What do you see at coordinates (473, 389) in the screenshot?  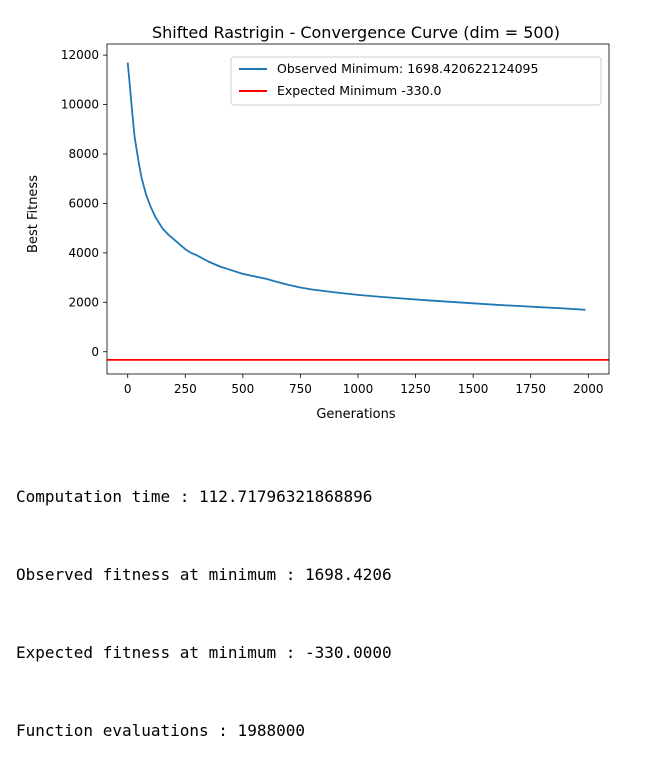 I see `x-tick-label: 1500` at bounding box center [473, 389].